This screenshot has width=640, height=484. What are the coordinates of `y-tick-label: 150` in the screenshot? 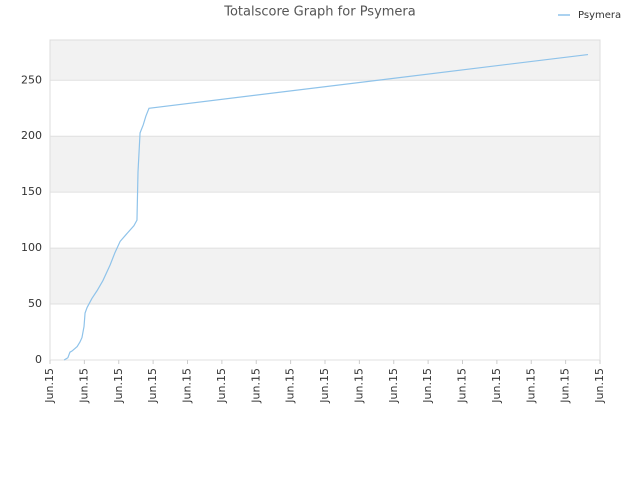 It's located at (31, 191).